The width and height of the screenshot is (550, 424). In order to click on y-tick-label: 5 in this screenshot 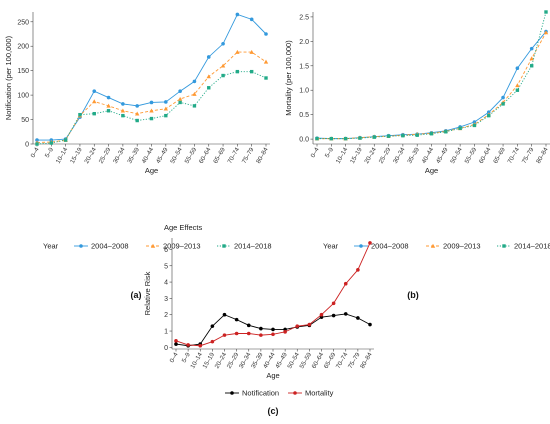, I will do `click(166, 266)`.